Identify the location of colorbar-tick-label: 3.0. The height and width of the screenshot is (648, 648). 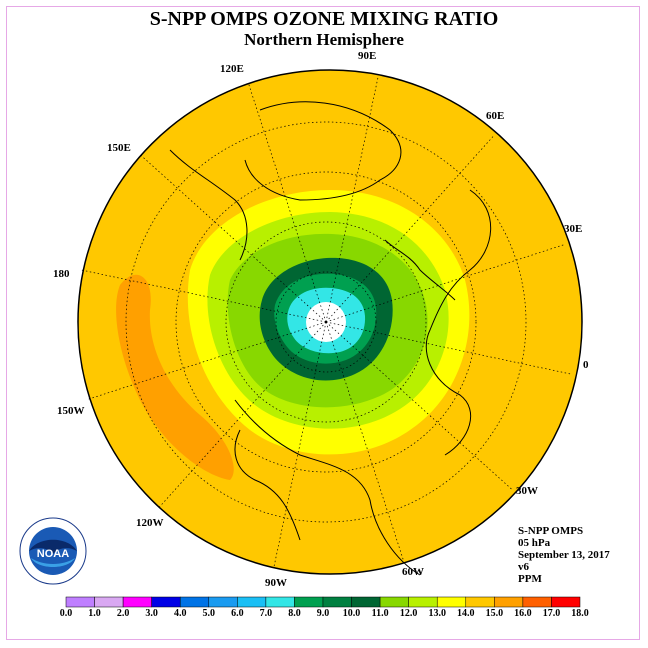
(151, 613).